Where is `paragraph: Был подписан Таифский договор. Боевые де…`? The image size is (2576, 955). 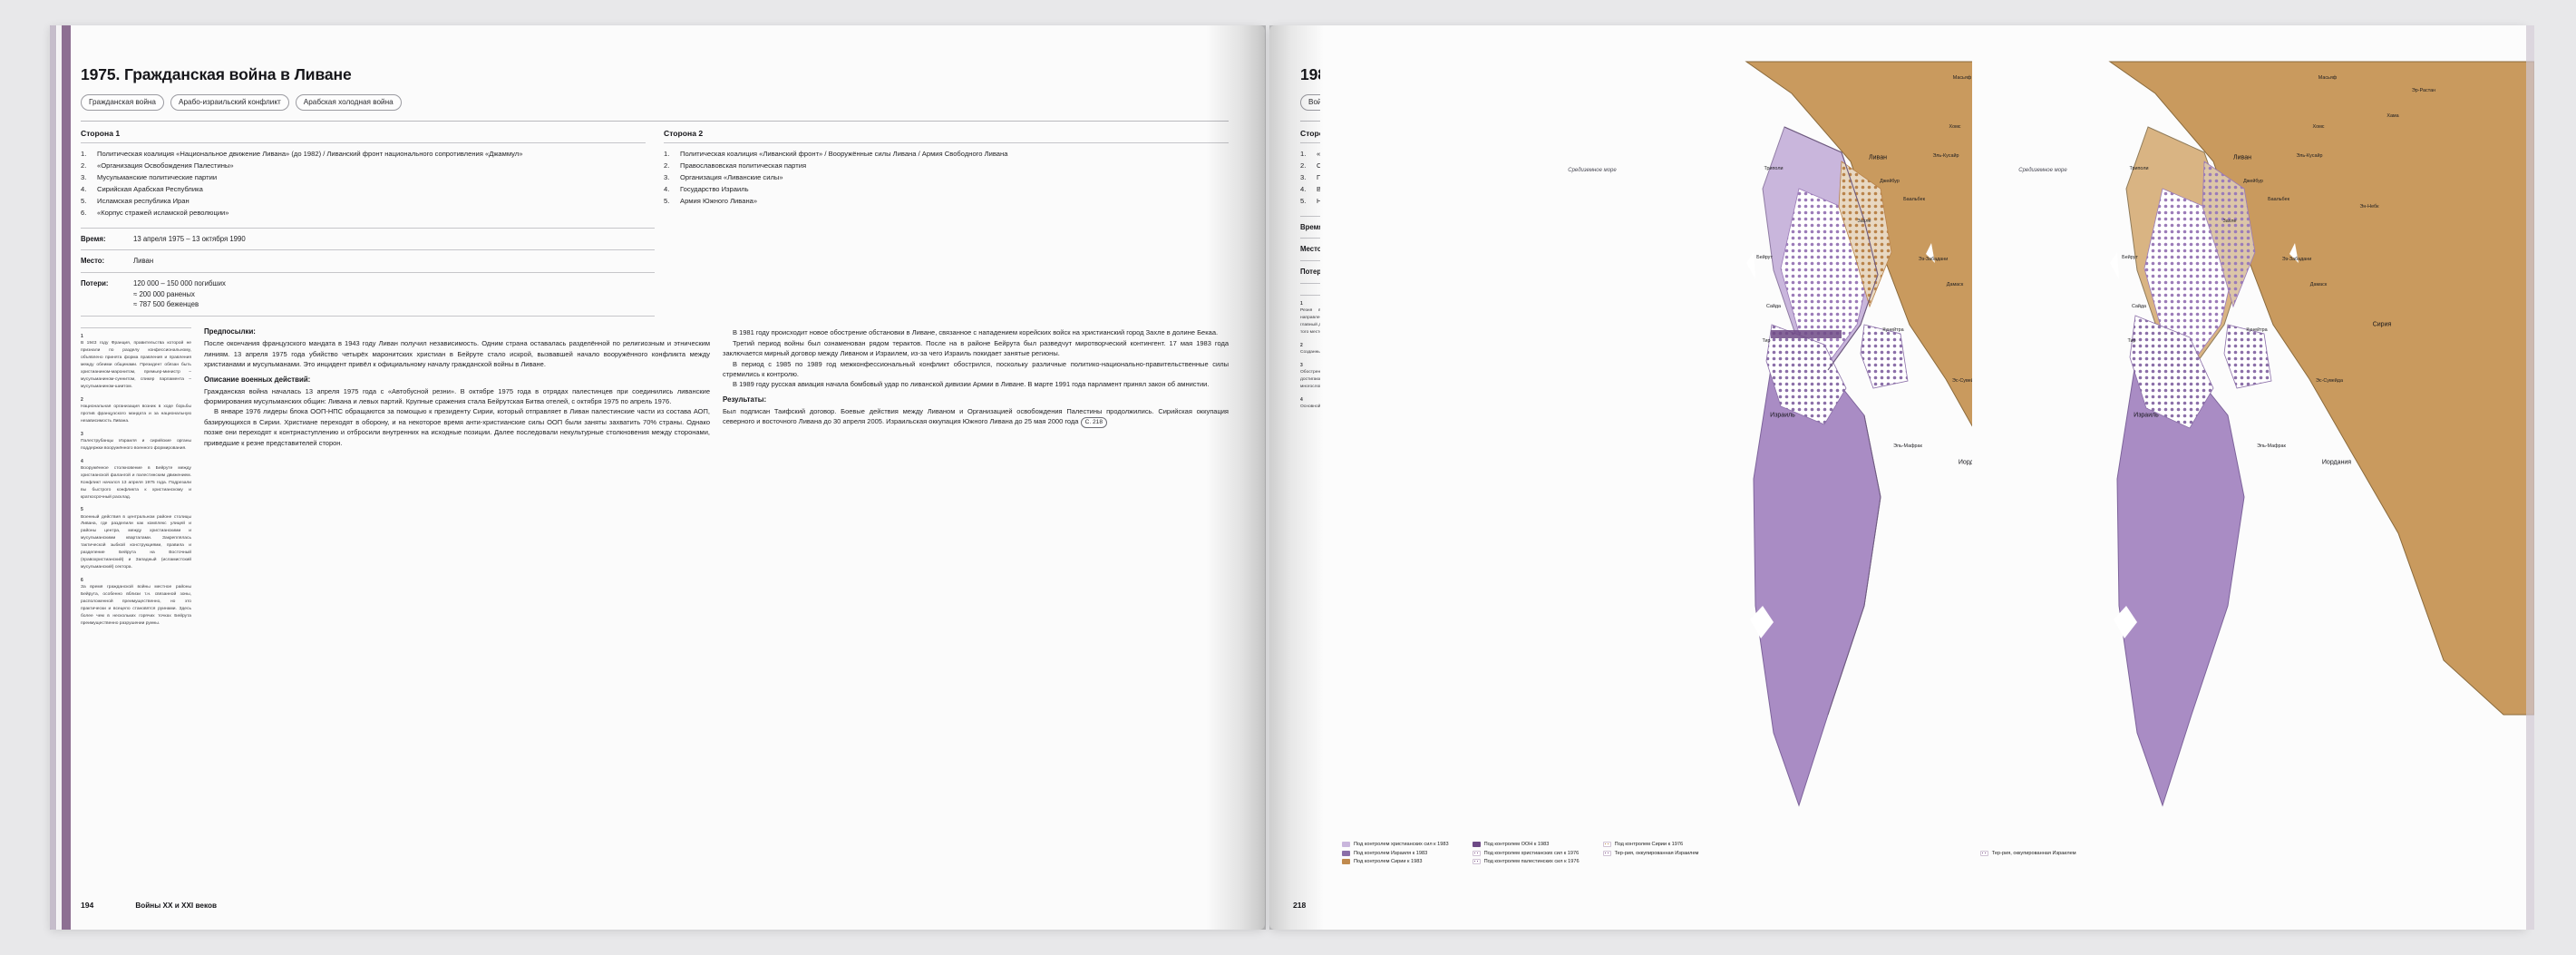 paragraph: Был подписан Таифский договор. Боевые де… is located at coordinates (976, 417).